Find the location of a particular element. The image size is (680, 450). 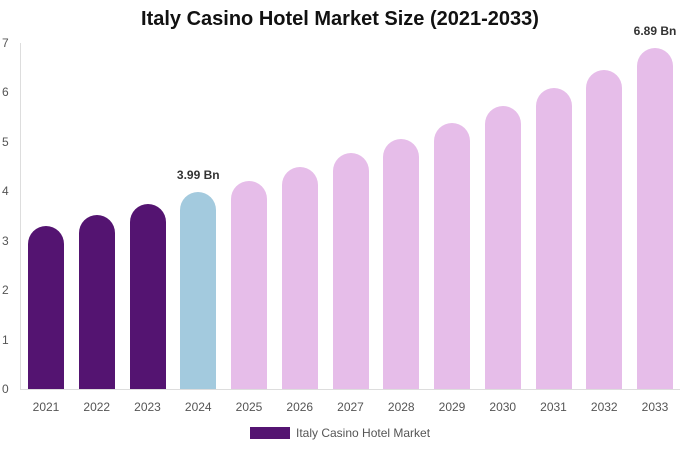

y-tick-label: 2 is located at coordinates (5, 290).